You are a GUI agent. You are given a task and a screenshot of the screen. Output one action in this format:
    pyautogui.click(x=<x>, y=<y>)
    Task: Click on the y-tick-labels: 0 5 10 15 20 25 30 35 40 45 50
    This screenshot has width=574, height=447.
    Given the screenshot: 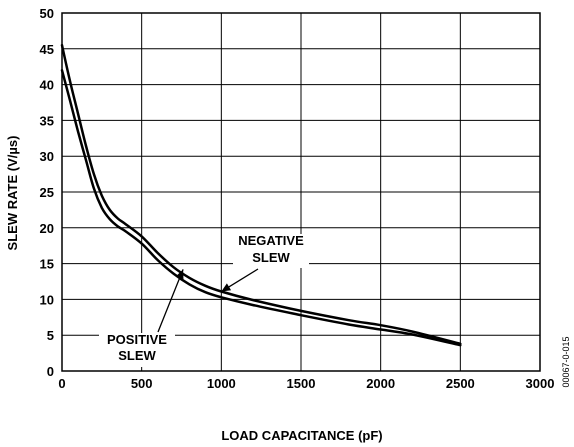 What is the action you would take?
    pyautogui.click(x=47, y=192)
    